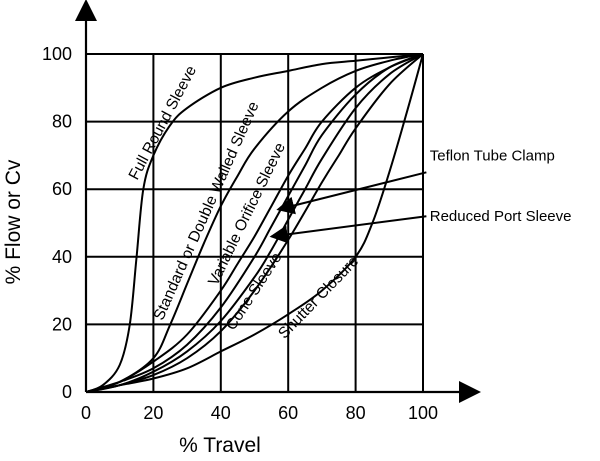 Image resolution: width=600 pixels, height=461 pixels. I want to click on x-tick-label: 20, so click(153, 413).